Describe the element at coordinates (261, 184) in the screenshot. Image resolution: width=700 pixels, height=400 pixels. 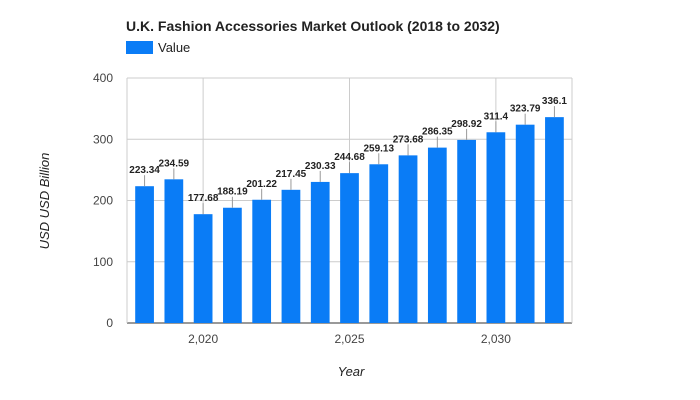
I see `data-label: 201.22` at that location.